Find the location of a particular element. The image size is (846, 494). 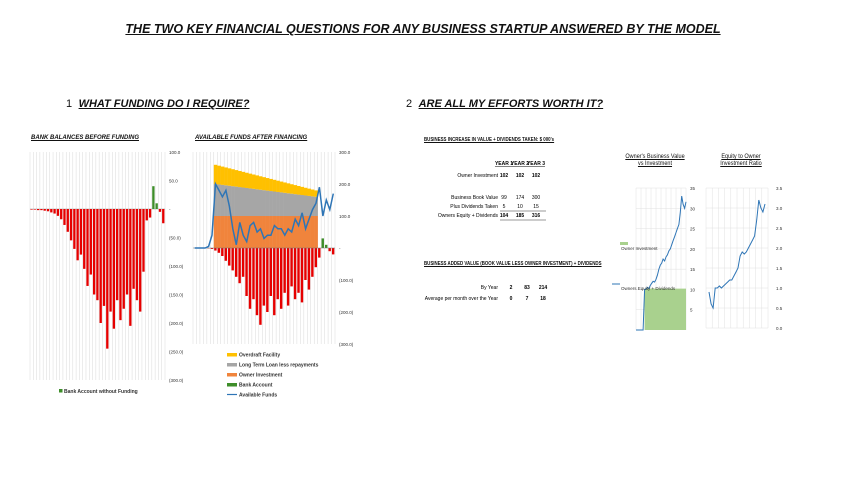

y-tick-label: 30 is located at coordinates (693, 208).